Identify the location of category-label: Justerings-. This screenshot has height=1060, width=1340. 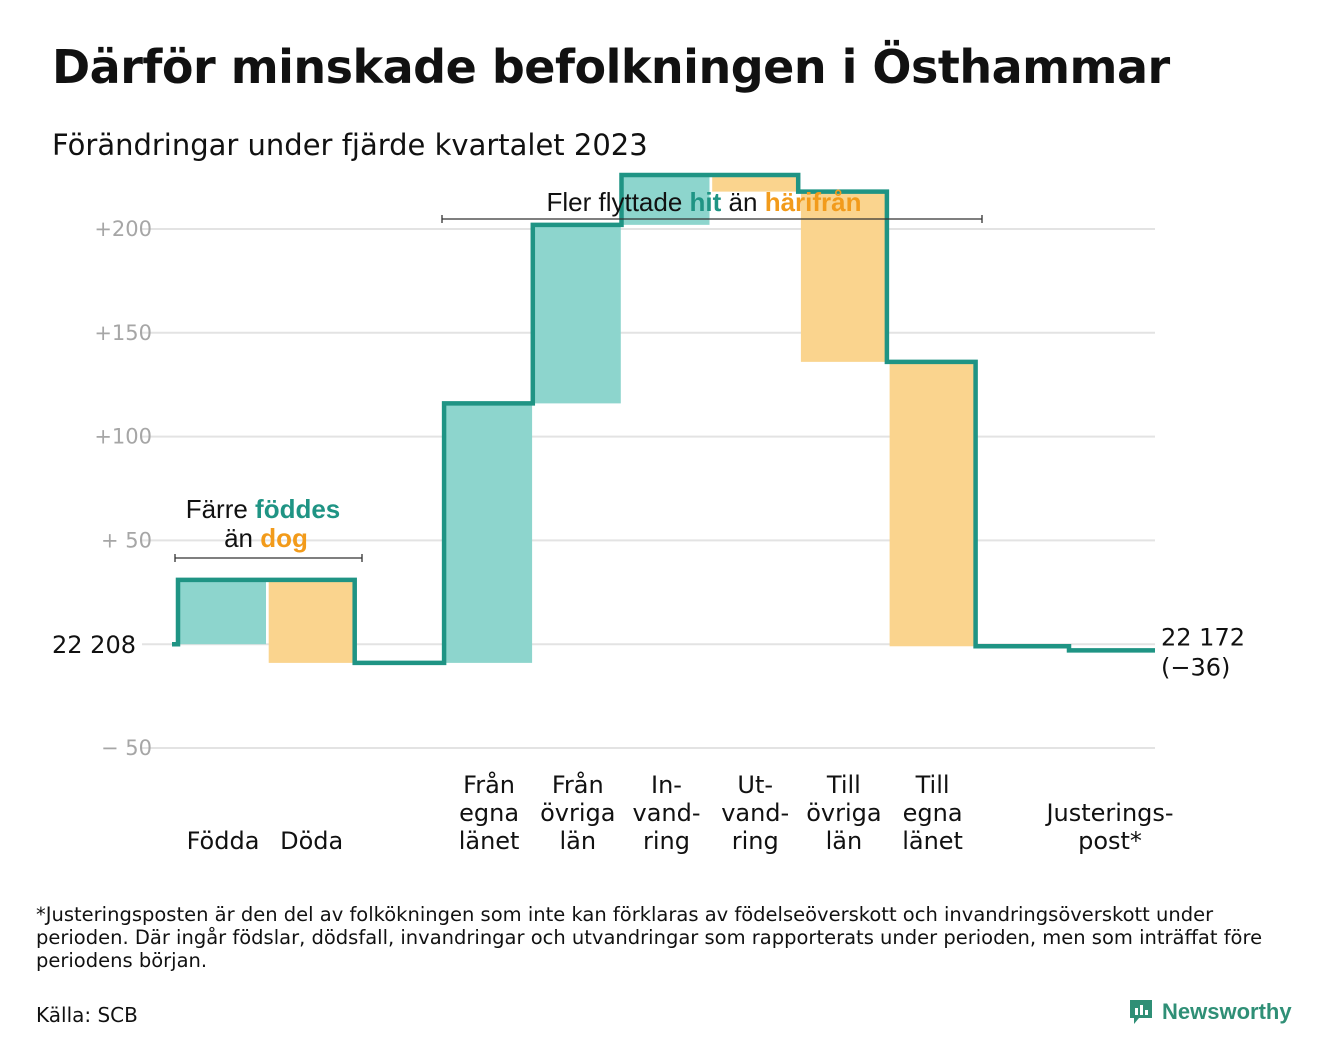
(1108, 813).